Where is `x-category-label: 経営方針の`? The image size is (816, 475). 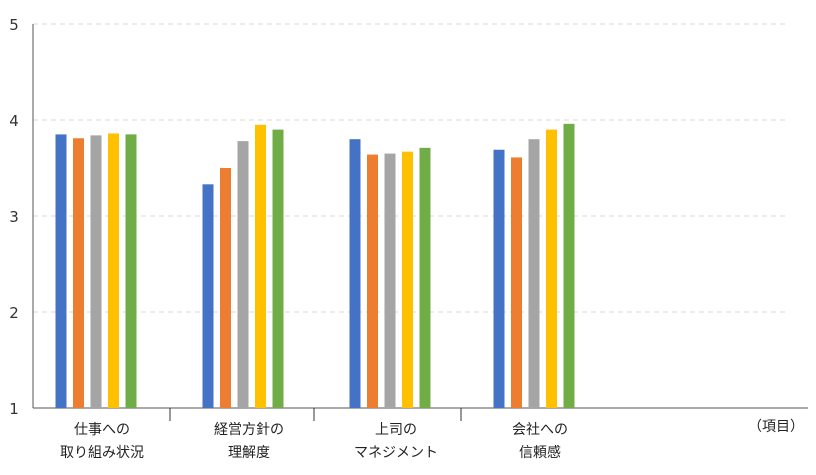 x-category-label: 経営方針の is located at coordinates (249, 430).